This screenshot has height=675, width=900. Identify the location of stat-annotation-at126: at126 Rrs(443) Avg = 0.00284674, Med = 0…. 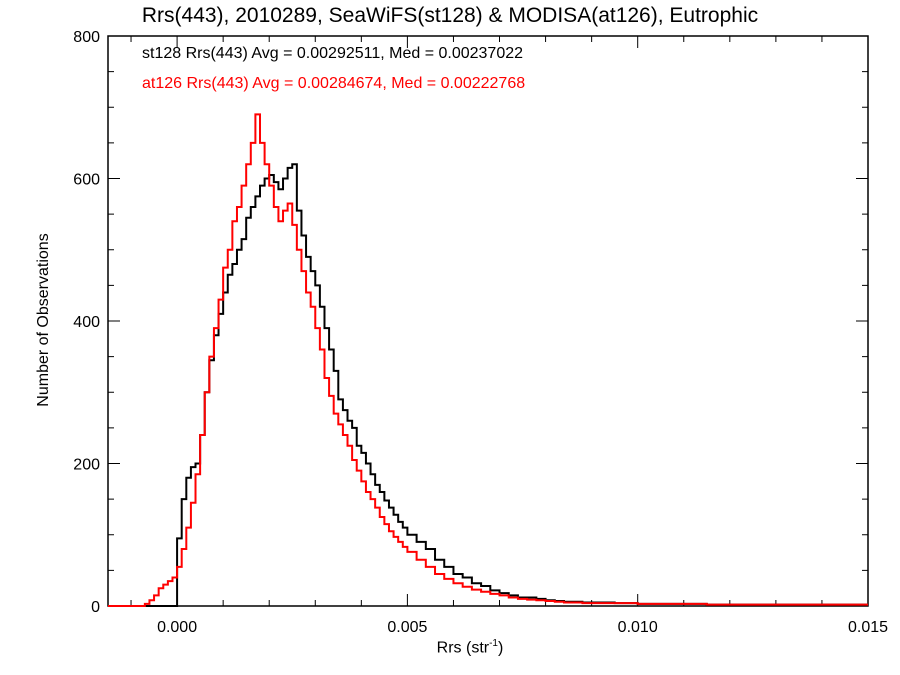
(334, 83).